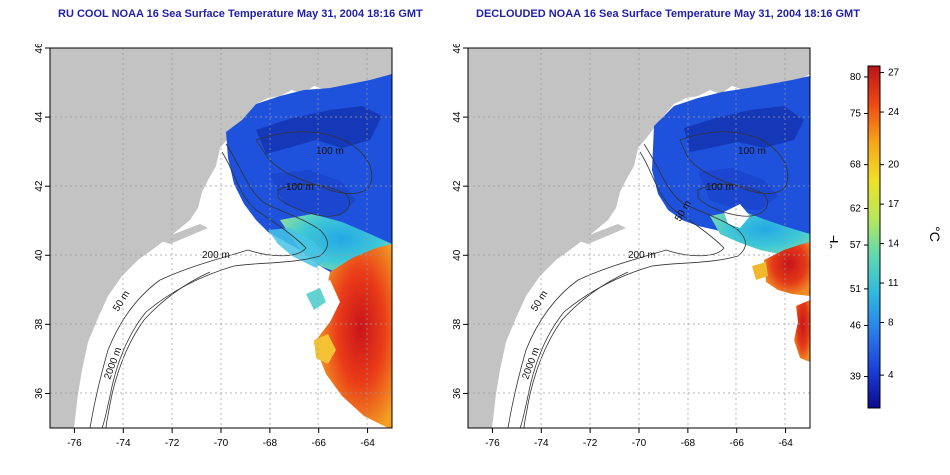  Describe the element at coordinates (856, 289) in the screenshot. I see `fahrenheit-tick-label: 51` at that location.